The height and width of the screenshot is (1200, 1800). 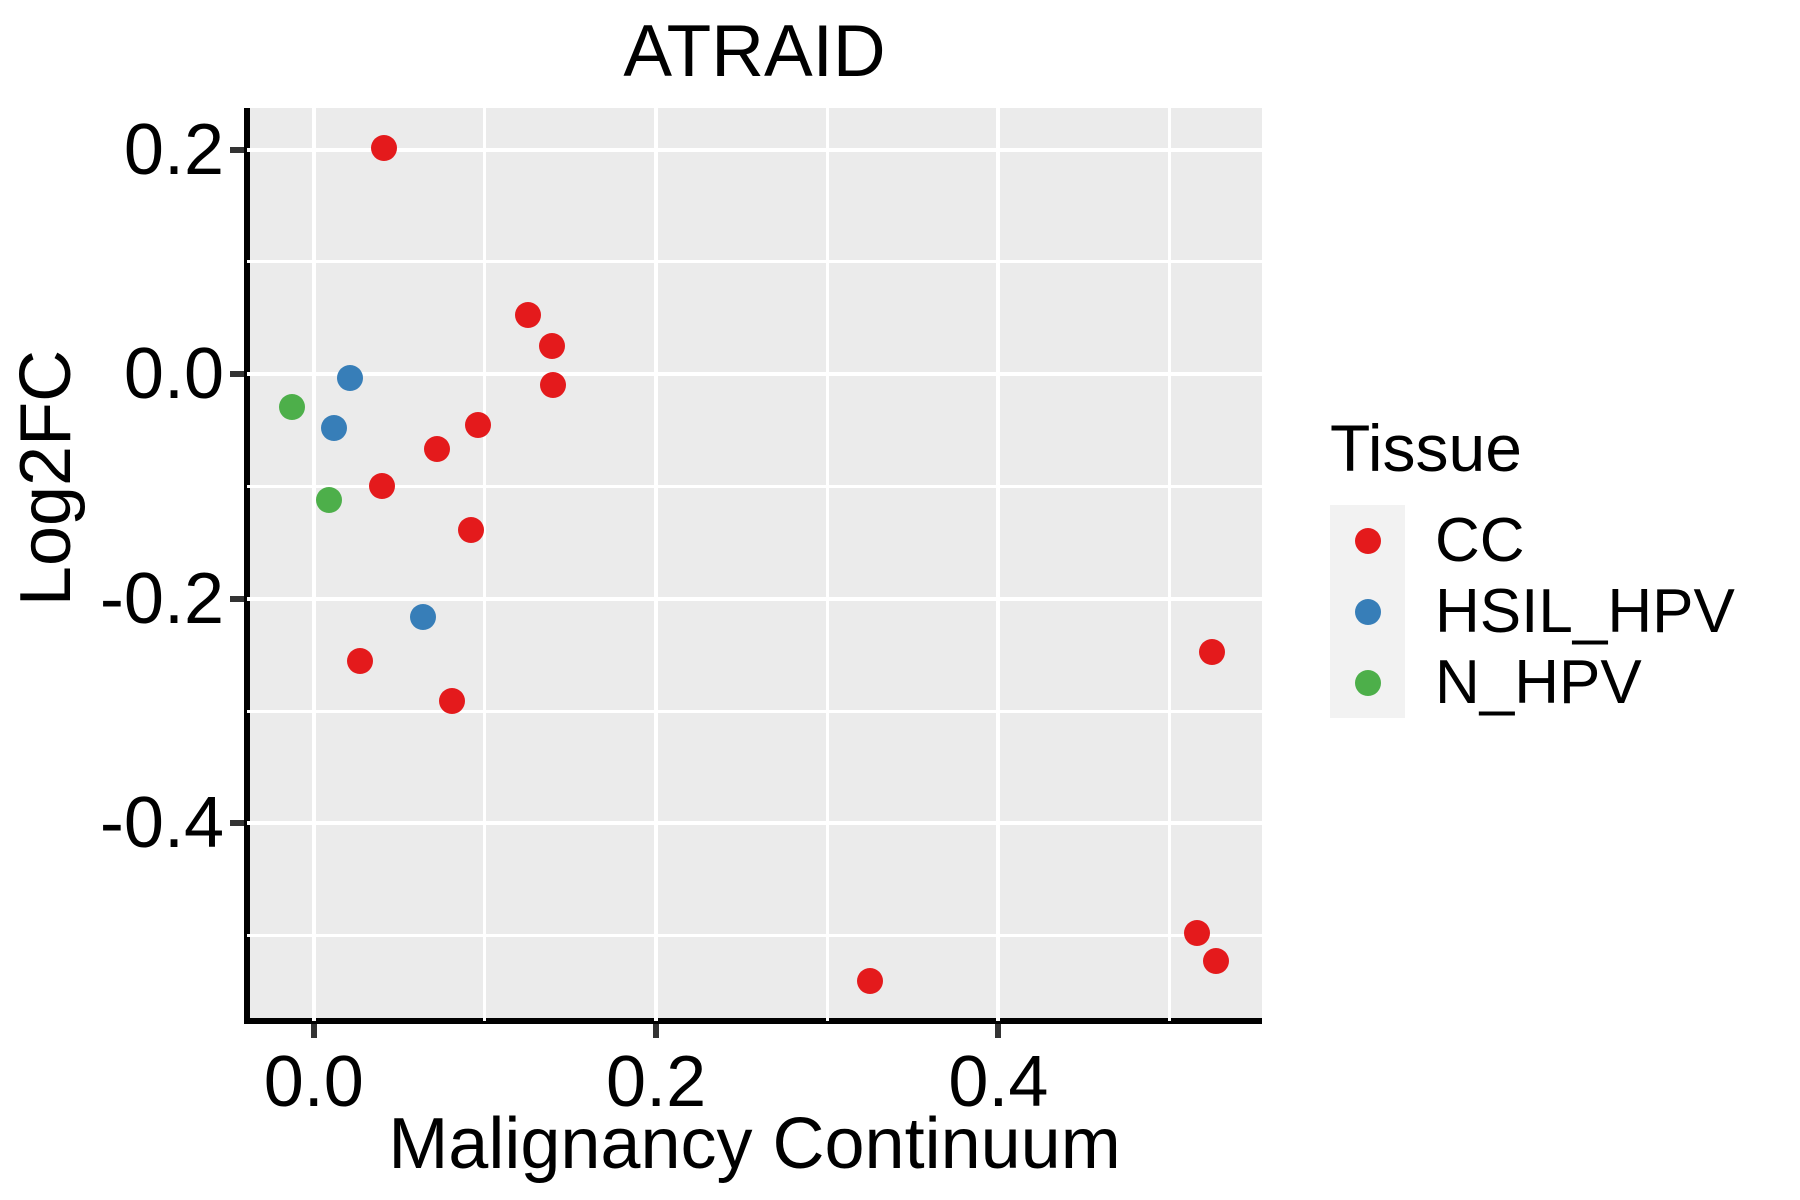 What do you see at coordinates (1585, 611) in the screenshot?
I see `legend-label-HSIL_HPV: HSIL_HPV` at bounding box center [1585, 611].